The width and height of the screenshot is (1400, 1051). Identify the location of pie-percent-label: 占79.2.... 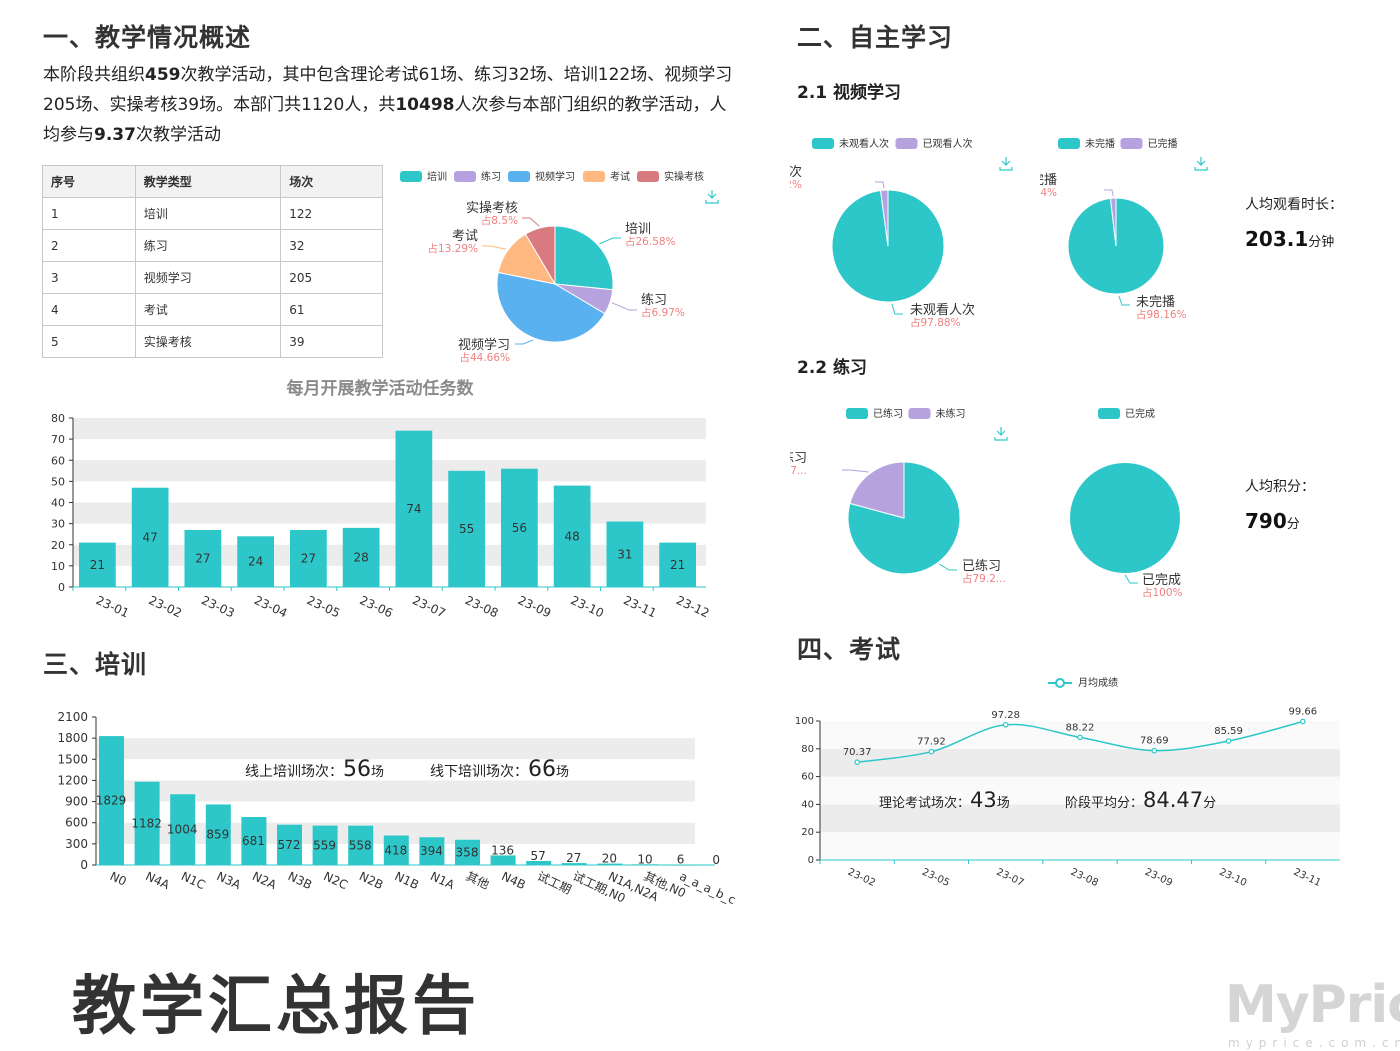
(984, 578).